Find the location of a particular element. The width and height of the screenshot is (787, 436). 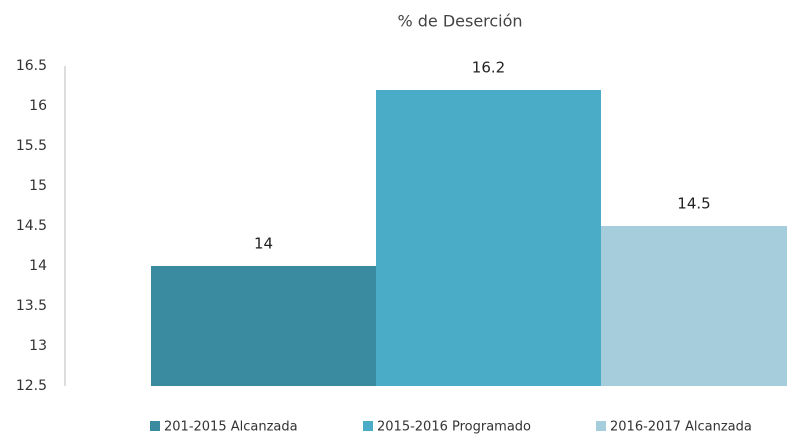

y-tick-label: 13.5 is located at coordinates (31, 306).